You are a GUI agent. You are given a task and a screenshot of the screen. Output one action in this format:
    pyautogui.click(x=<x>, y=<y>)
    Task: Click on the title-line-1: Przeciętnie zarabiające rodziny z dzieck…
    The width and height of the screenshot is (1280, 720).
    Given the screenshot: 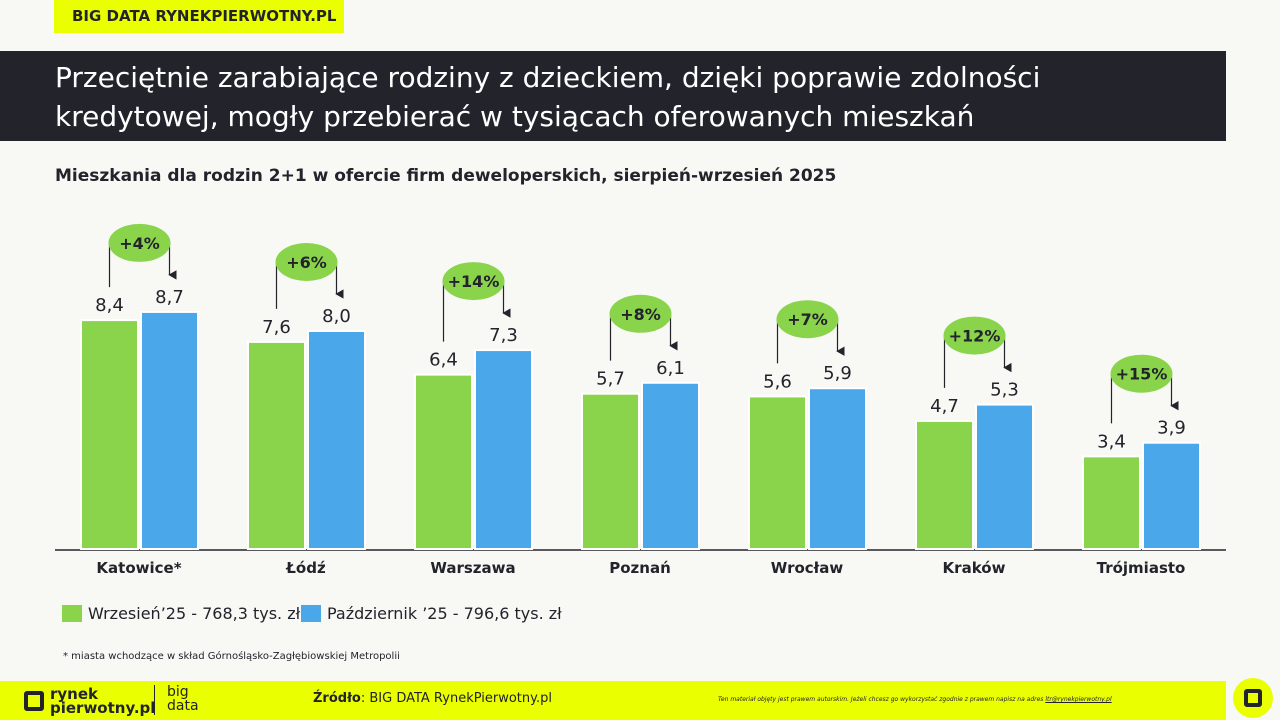 What is the action you would take?
    pyautogui.click(x=548, y=77)
    